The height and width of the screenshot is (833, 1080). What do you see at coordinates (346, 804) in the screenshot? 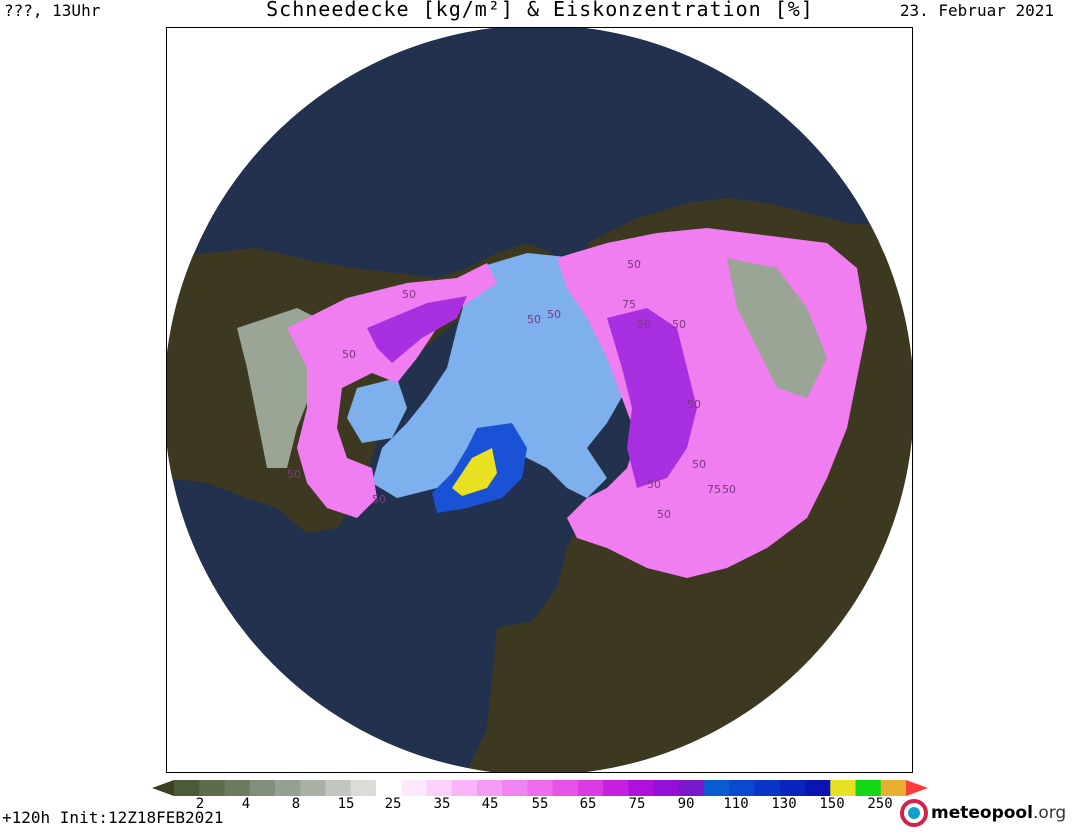
I see `legend-tick-label: 15` at bounding box center [346, 804].